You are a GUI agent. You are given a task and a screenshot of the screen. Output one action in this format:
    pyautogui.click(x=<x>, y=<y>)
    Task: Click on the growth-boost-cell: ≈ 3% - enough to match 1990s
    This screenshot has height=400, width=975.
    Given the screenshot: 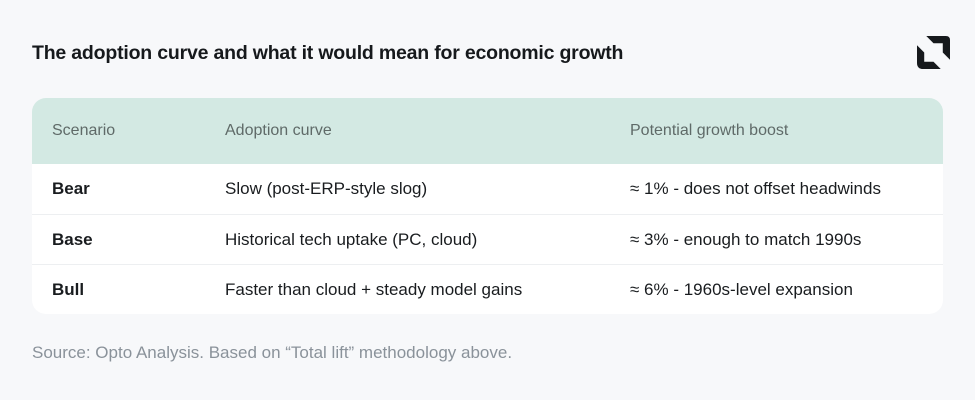 What is the action you would take?
    pyautogui.click(x=746, y=239)
    